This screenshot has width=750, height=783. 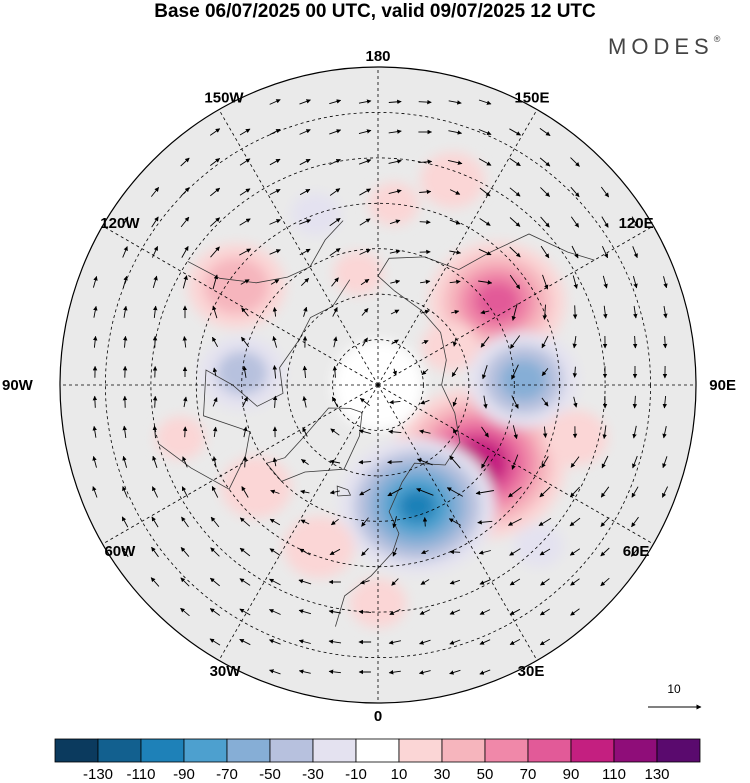 I want to click on longitude-label-150e: 150E, so click(x=531, y=97).